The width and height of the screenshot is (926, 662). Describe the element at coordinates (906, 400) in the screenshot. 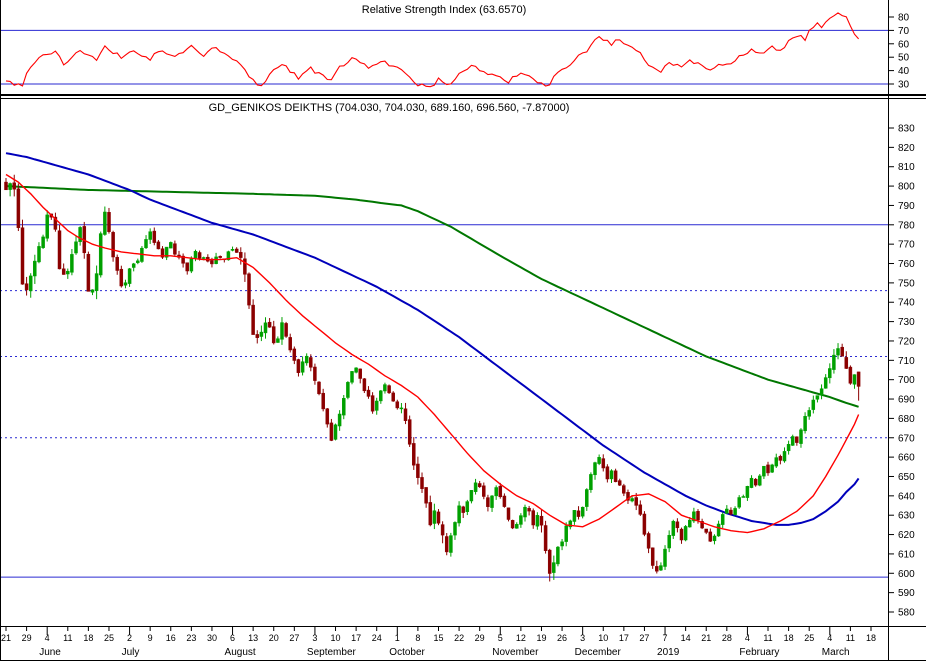

I see `y-axis-label: 690` at that location.